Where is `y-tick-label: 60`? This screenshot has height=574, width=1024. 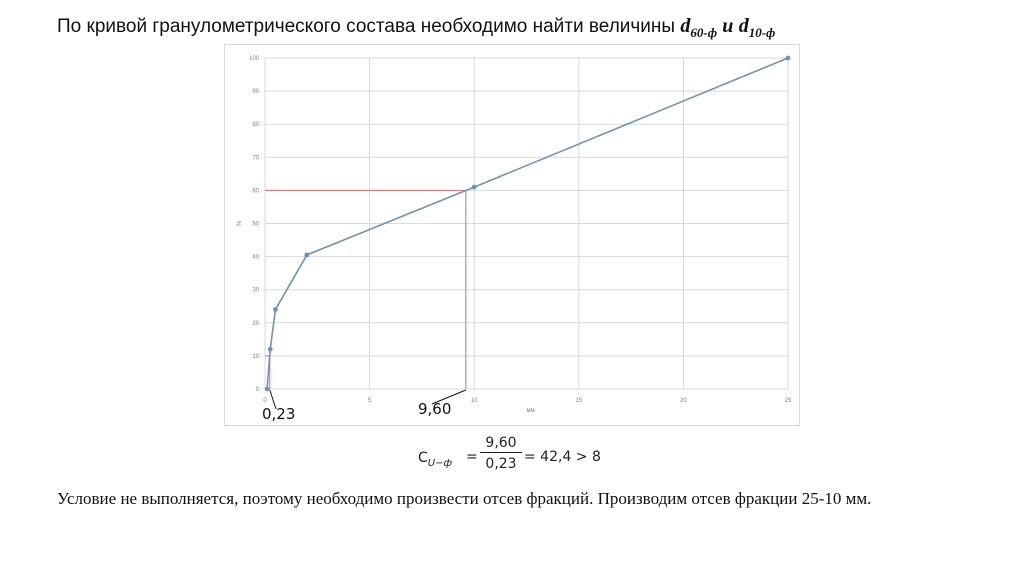 y-tick-label: 60 is located at coordinates (255, 191).